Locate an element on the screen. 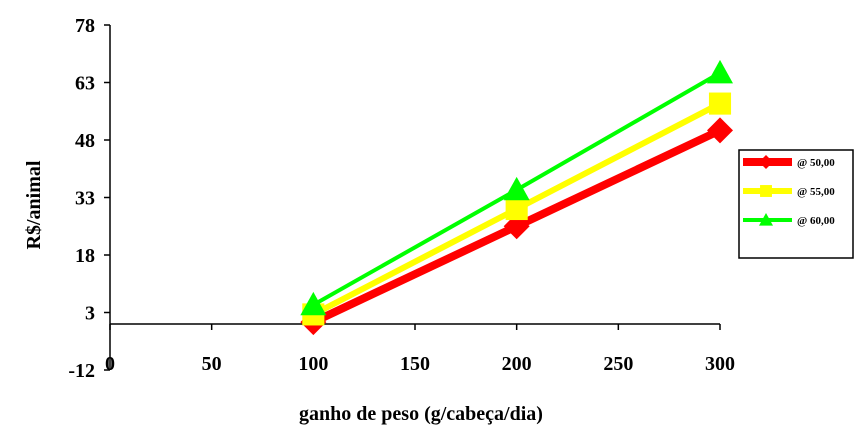  legend-item: @ 55,00 is located at coordinates (789, 191).